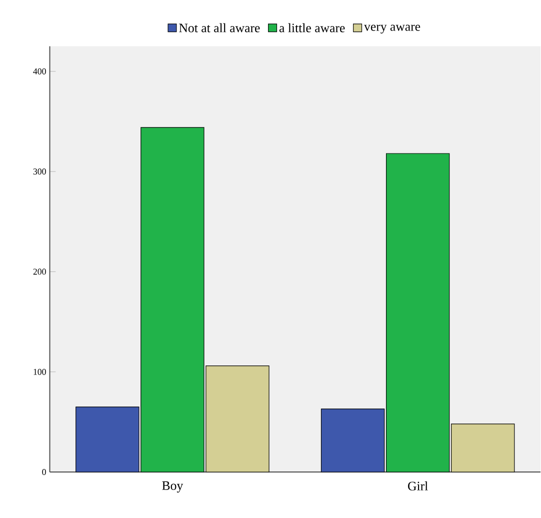 The image size is (541, 518). What do you see at coordinates (40, 371) in the screenshot?
I see `y-tick-label: 100` at bounding box center [40, 371].